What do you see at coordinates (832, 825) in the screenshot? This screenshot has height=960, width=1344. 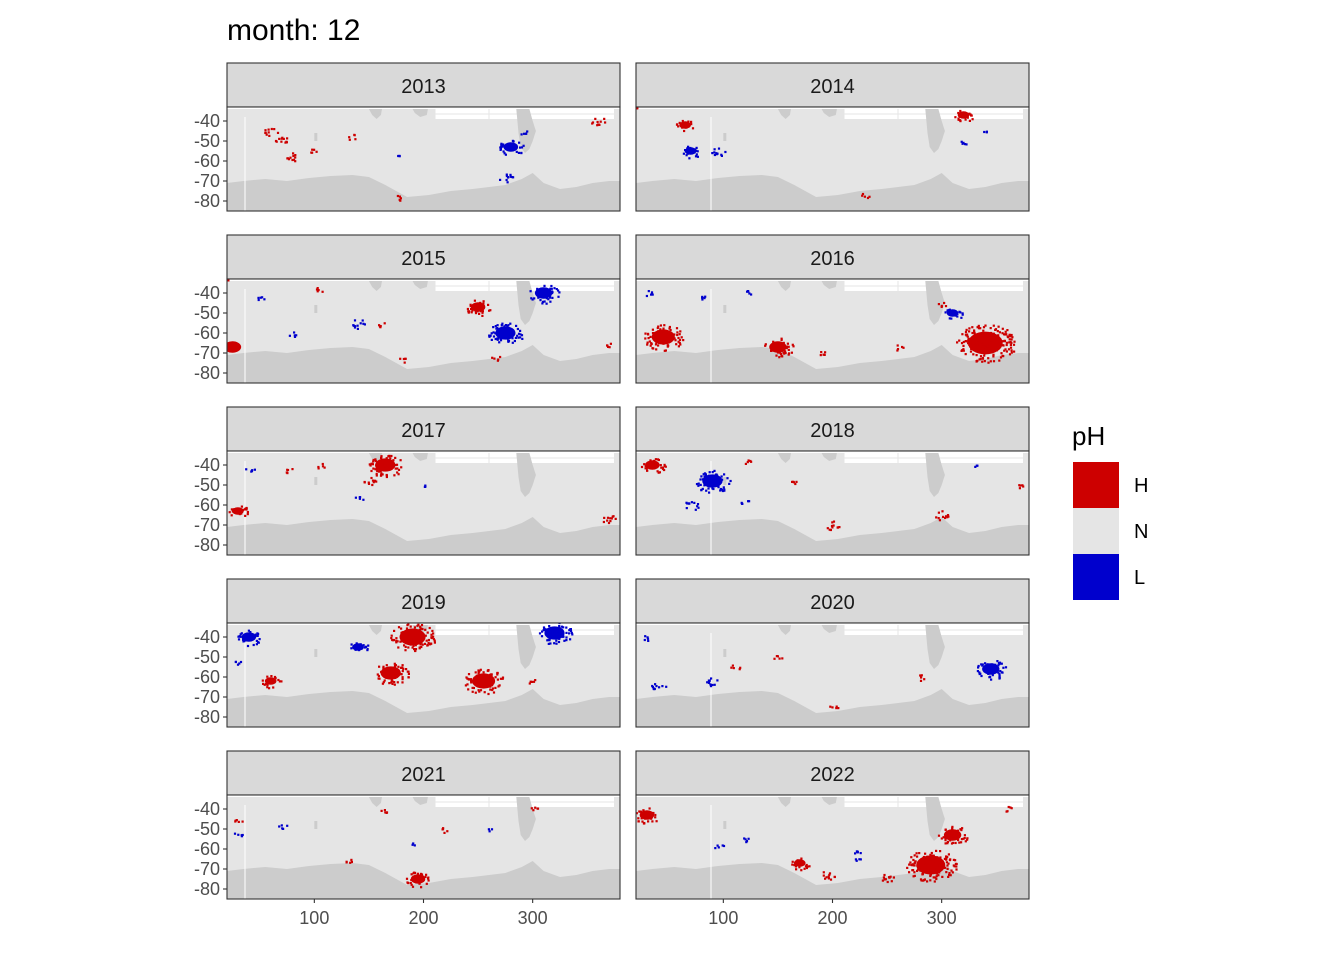 I see `facet-panel-2022: 2022` at bounding box center [832, 825].